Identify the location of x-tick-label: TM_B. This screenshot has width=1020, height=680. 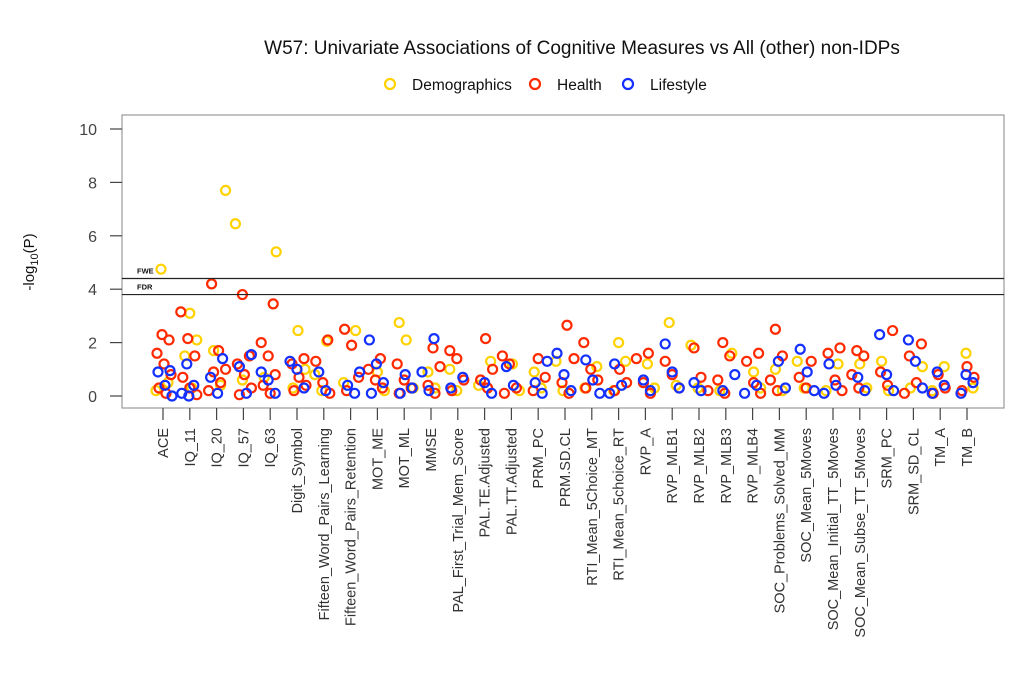
(968, 447).